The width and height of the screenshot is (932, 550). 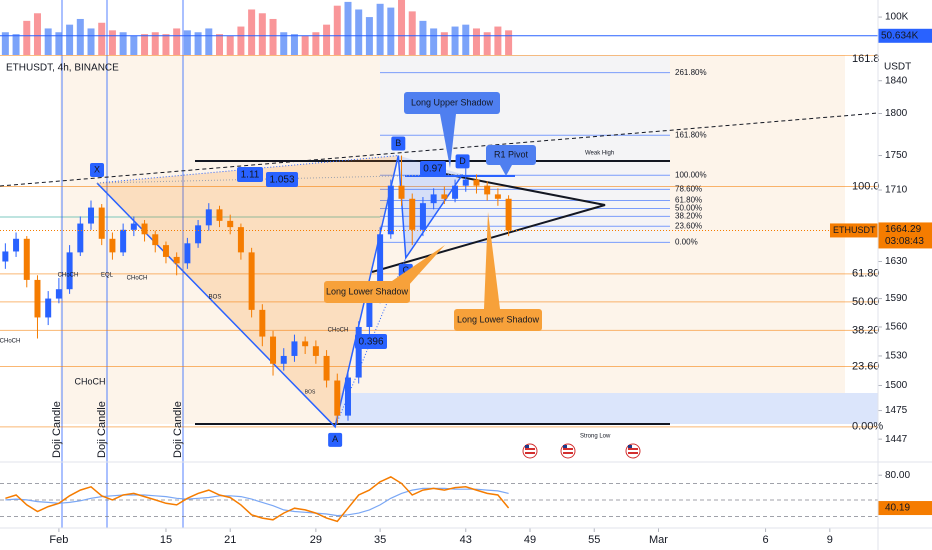 What do you see at coordinates (335, 439) in the screenshot?
I see `pattern-point-label: A` at bounding box center [335, 439].